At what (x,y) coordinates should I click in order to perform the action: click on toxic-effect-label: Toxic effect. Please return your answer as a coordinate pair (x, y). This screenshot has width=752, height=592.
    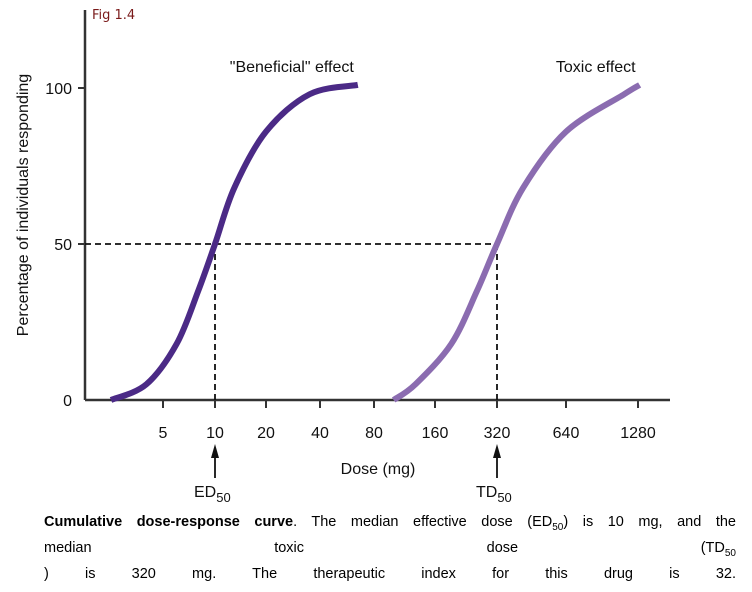
    Looking at the image, I should click on (596, 67).